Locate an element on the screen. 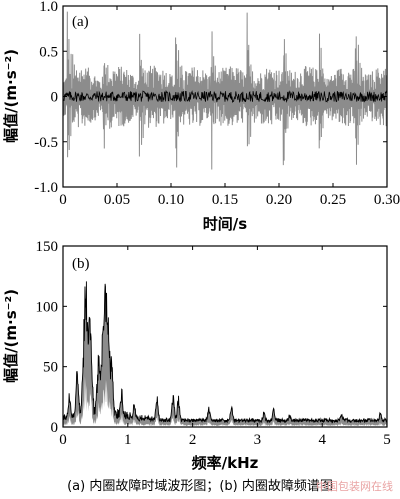 This screenshot has width=400, height=499. x-tick-label: 4 is located at coordinates (322, 440).